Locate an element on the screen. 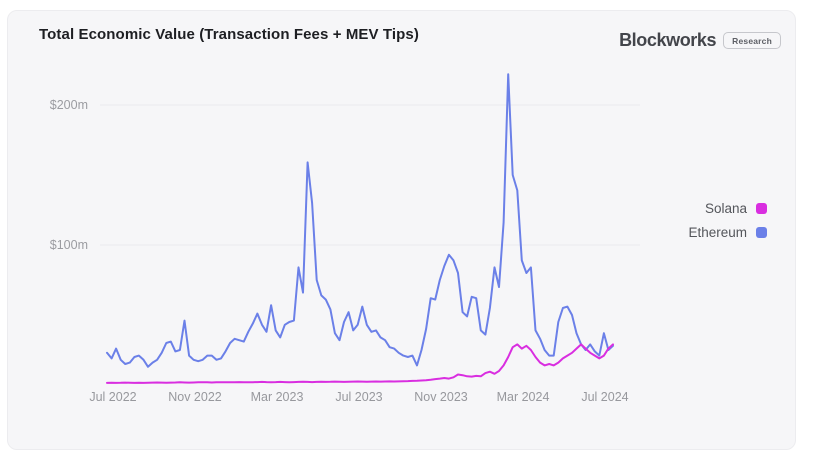 Image resolution: width=813 pixels, height=458 pixels. legend-swatch-solana is located at coordinates (761, 208).